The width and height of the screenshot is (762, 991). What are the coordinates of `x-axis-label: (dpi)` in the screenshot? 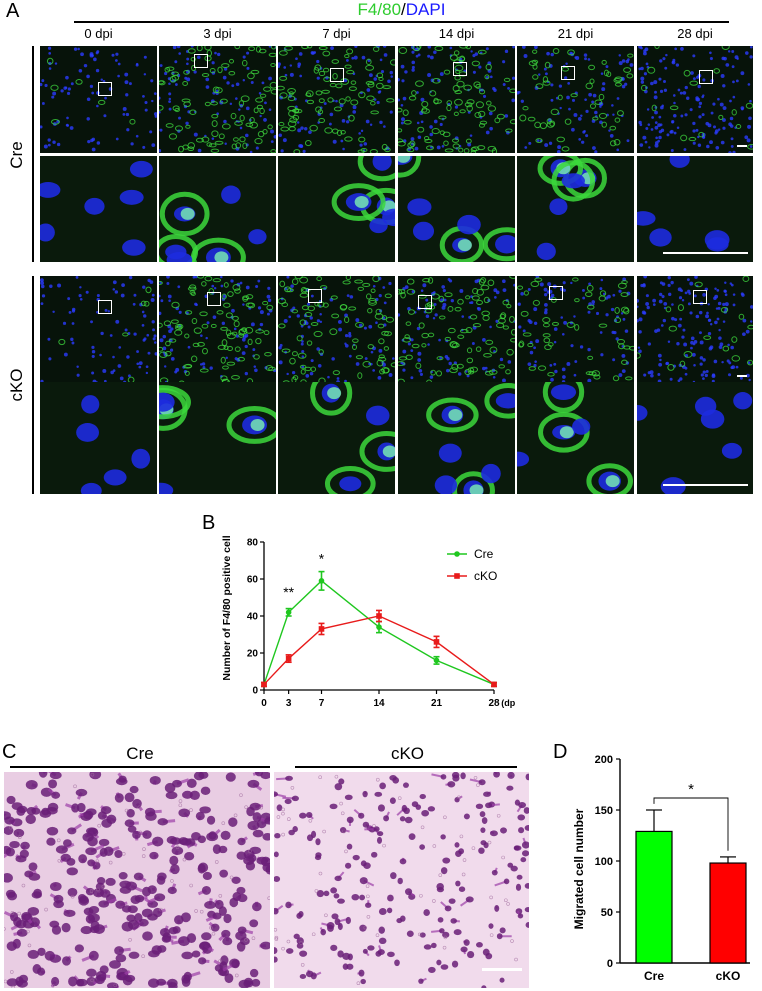 It's located at (508, 703).